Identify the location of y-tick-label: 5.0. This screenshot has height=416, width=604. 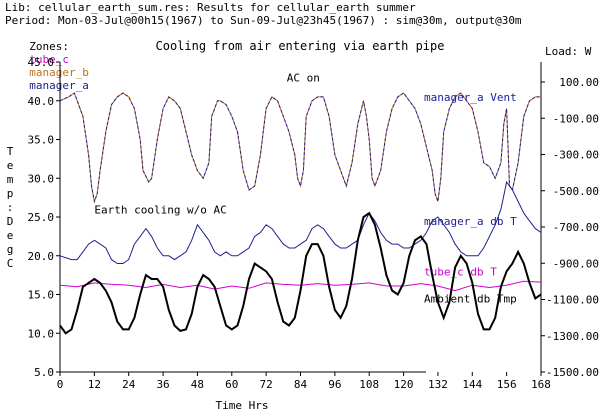
(44, 372).